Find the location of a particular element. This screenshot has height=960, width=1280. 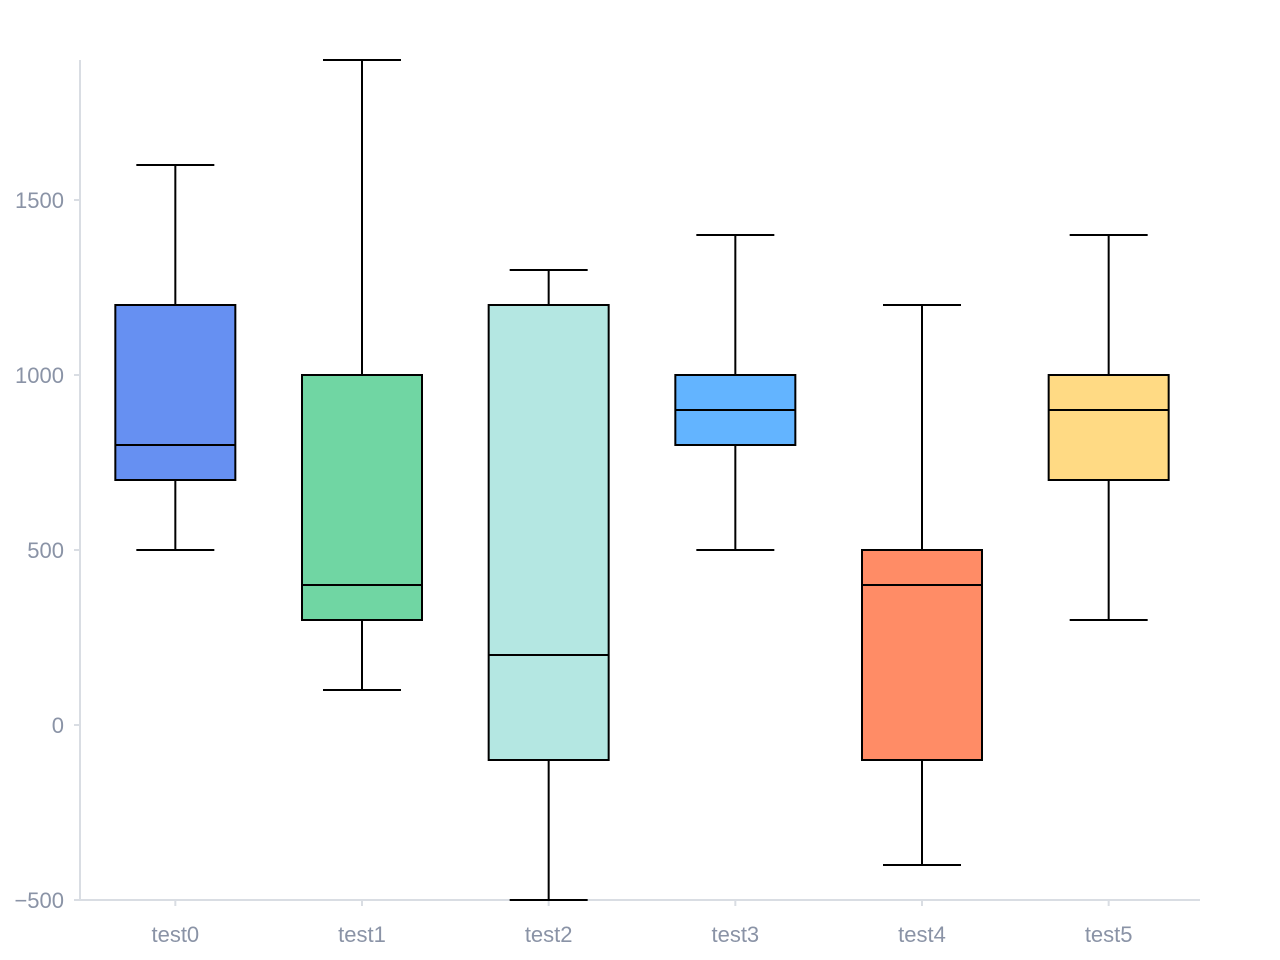

x-tick-label: test2 is located at coordinates (549, 934).